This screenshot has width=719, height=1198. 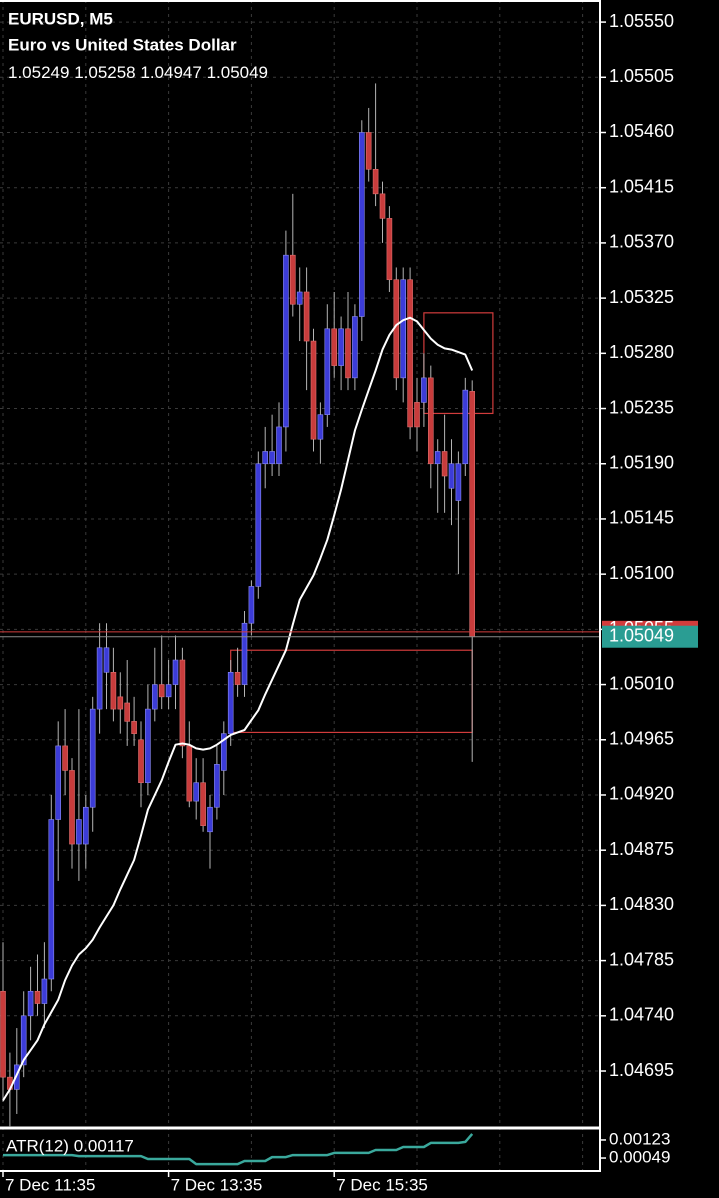 What do you see at coordinates (122, 44) in the screenshot?
I see `chart-subtitle: Euro vs United States Dollar` at bounding box center [122, 44].